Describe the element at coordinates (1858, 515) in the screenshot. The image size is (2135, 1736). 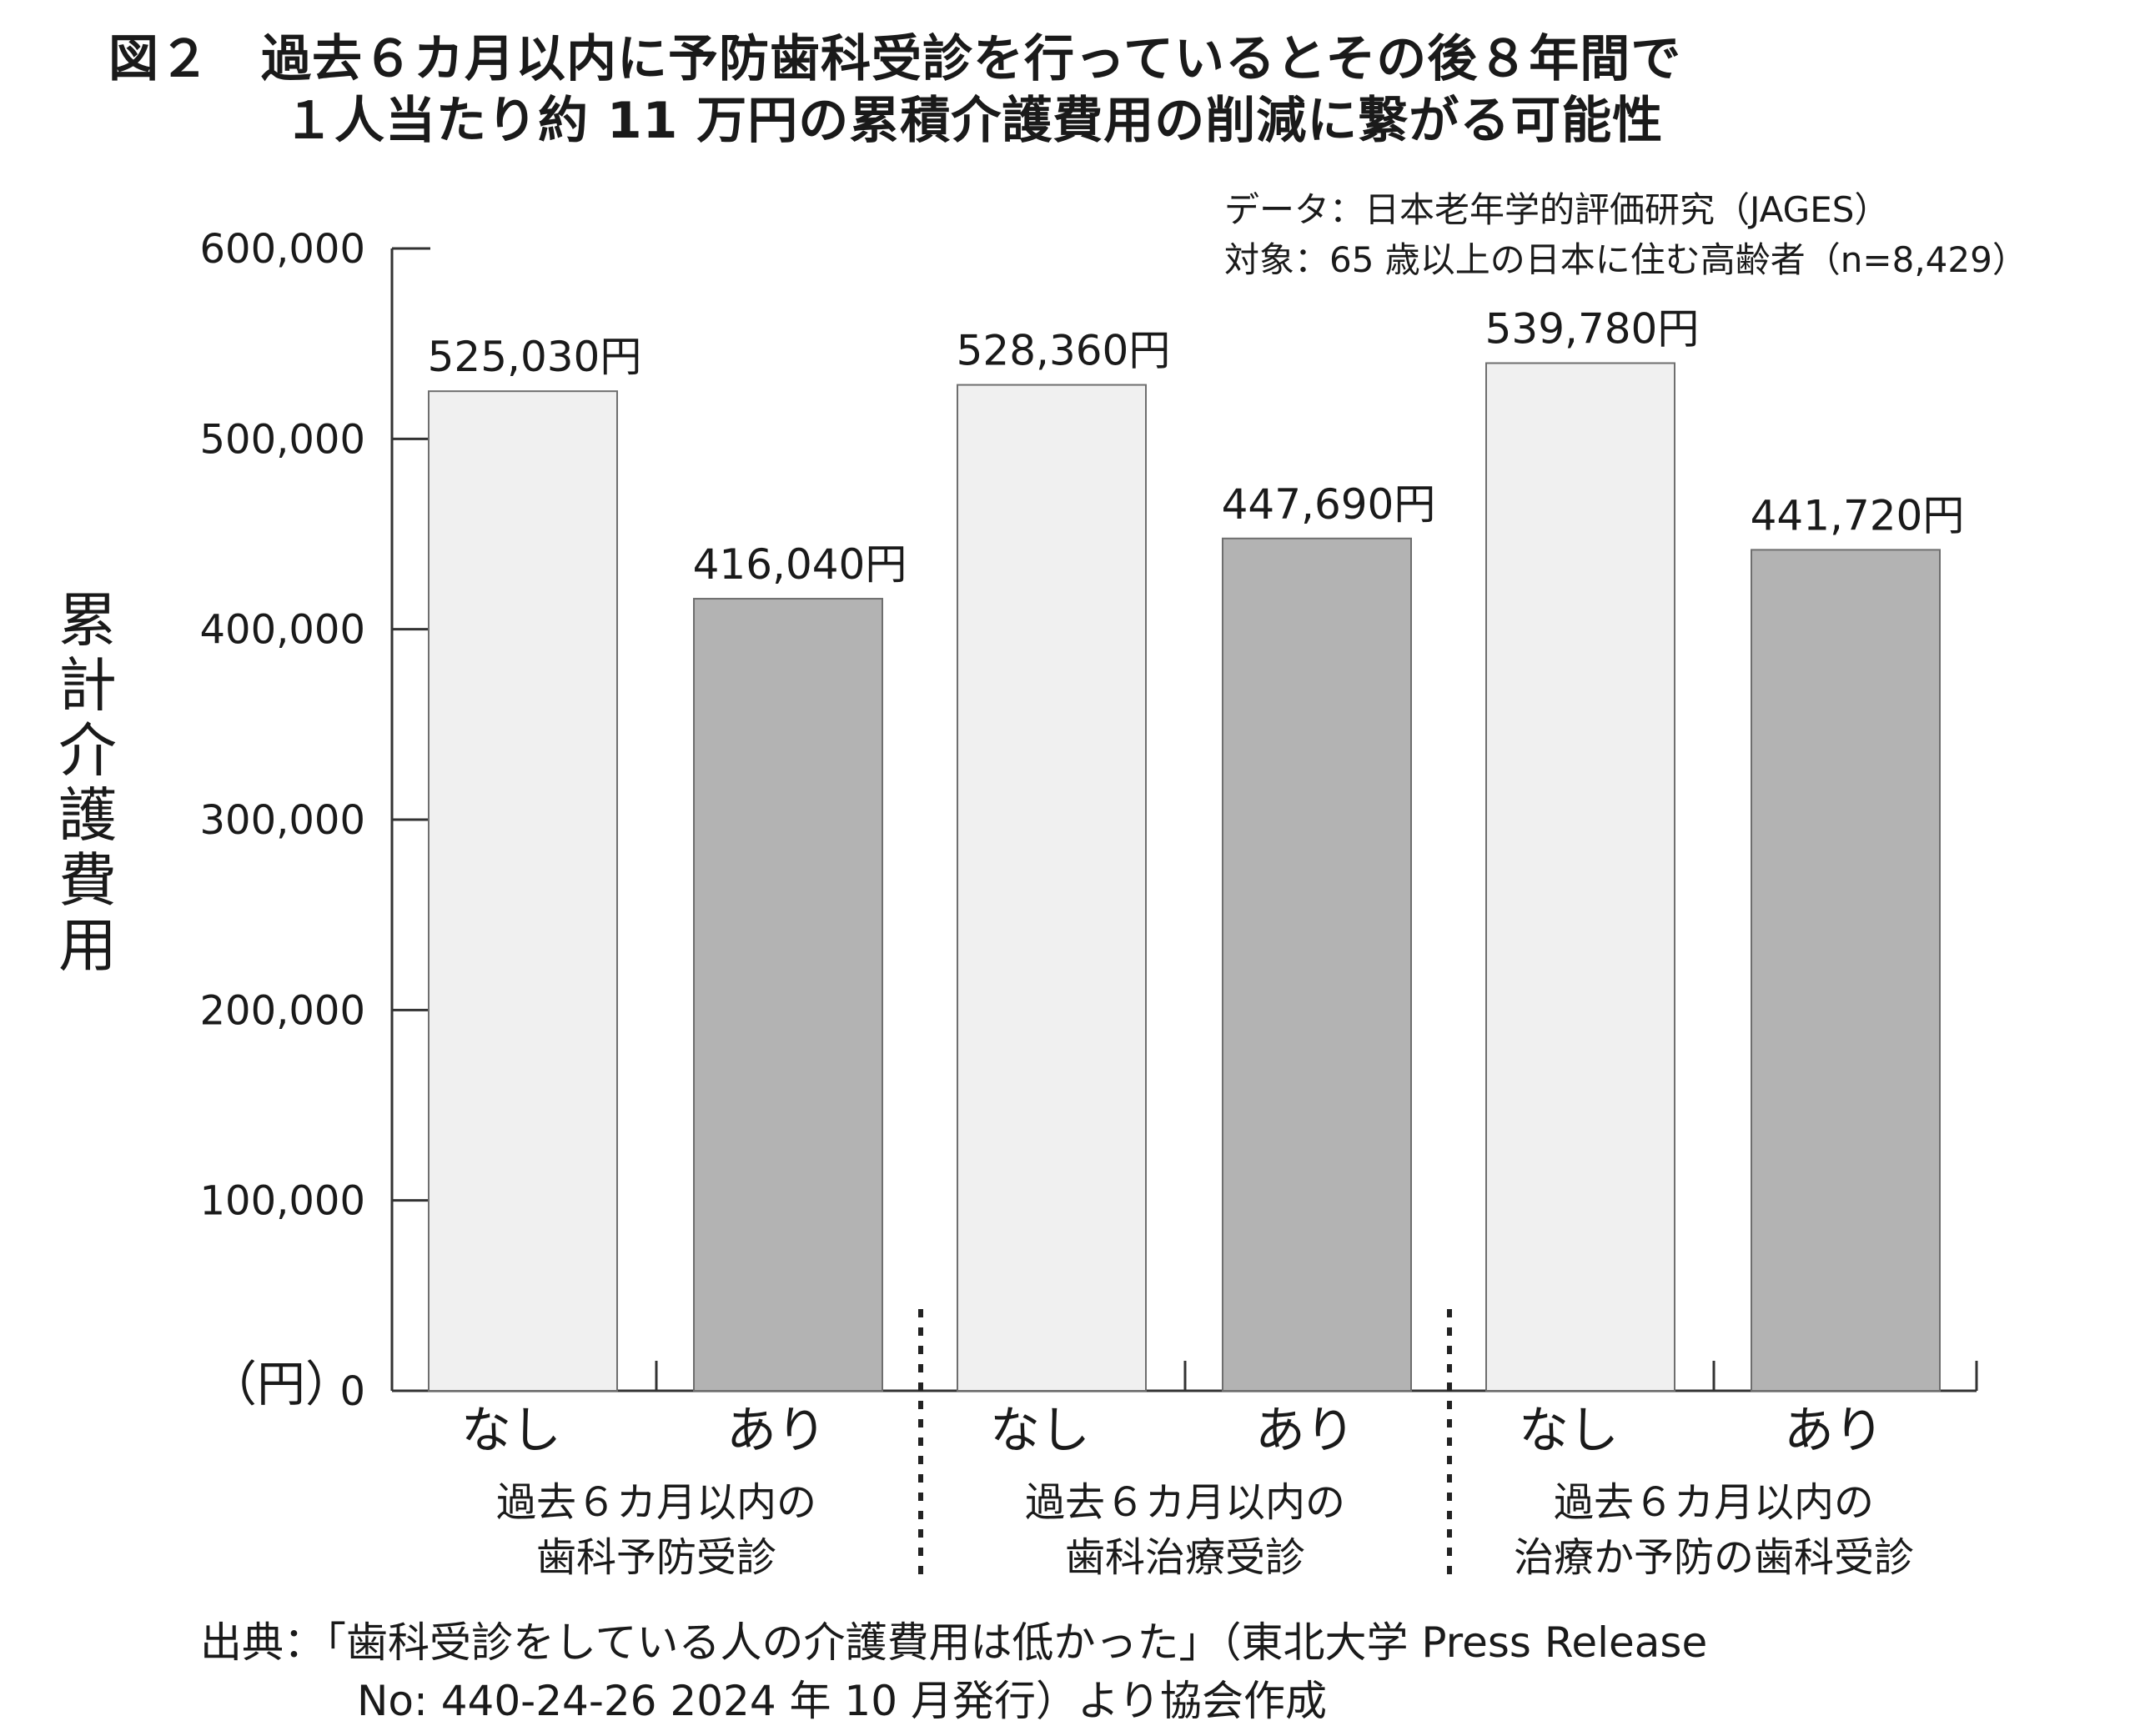
I see `bar-value-label: 441,720円` at that location.